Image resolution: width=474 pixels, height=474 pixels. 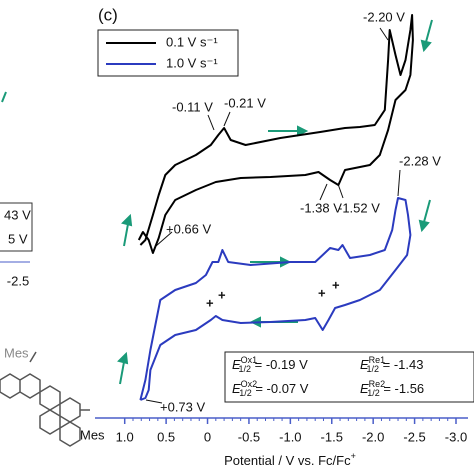 What do you see at coordinates (280, 388) in the screenshot?
I see `half-potential-text: = -0.07 V` at bounding box center [280, 388].